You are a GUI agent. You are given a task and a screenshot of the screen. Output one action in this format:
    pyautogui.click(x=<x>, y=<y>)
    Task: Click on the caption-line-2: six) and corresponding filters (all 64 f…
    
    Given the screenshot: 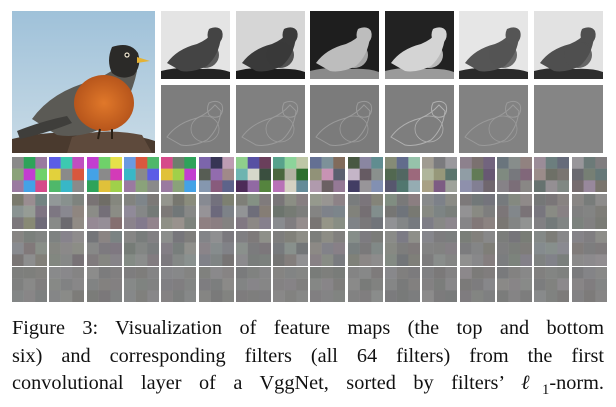 What is the action you would take?
    pyautogui.click(x=308, y=355)
    